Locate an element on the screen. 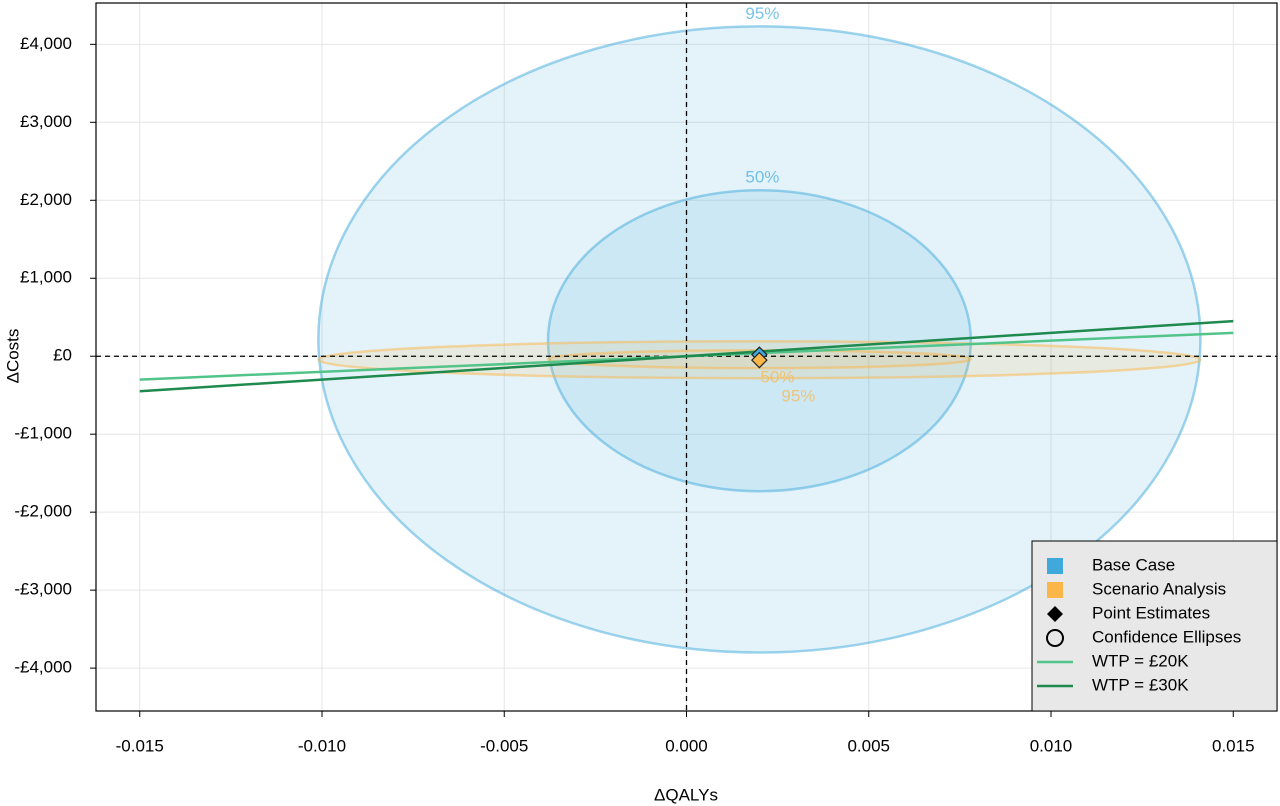  y-tick-label: £4,000 is located at coordinates (46, 43).